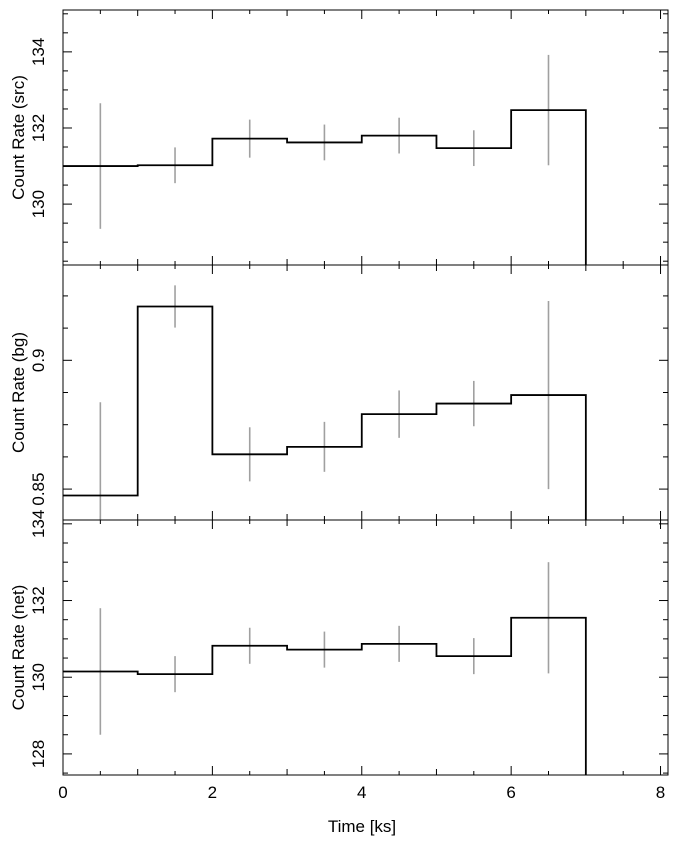  I want to click on x-tick-label: 4, so click(361, 792).